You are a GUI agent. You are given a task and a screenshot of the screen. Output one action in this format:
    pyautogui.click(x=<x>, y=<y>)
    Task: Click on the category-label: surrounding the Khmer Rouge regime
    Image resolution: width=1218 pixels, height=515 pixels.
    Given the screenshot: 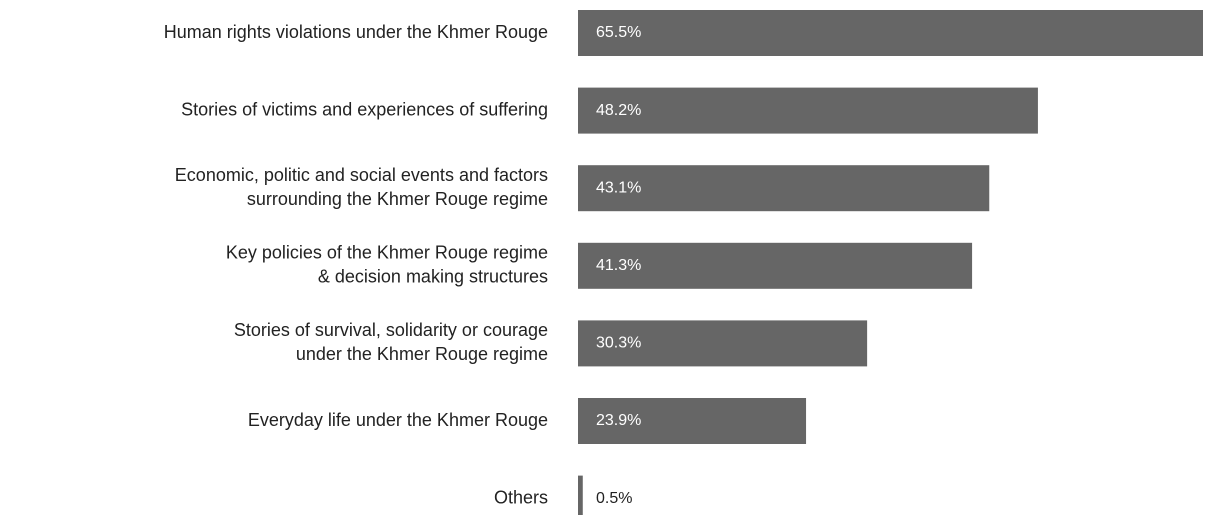 What is the action you would take?
    pyautogui.click(x=397, y=199)
    